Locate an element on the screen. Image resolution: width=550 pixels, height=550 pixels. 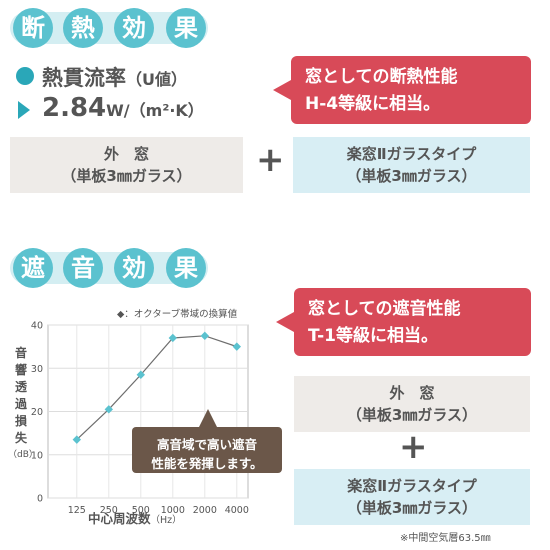
rate-label-text: 熱貫流率 is located at coordinates (84, 78).